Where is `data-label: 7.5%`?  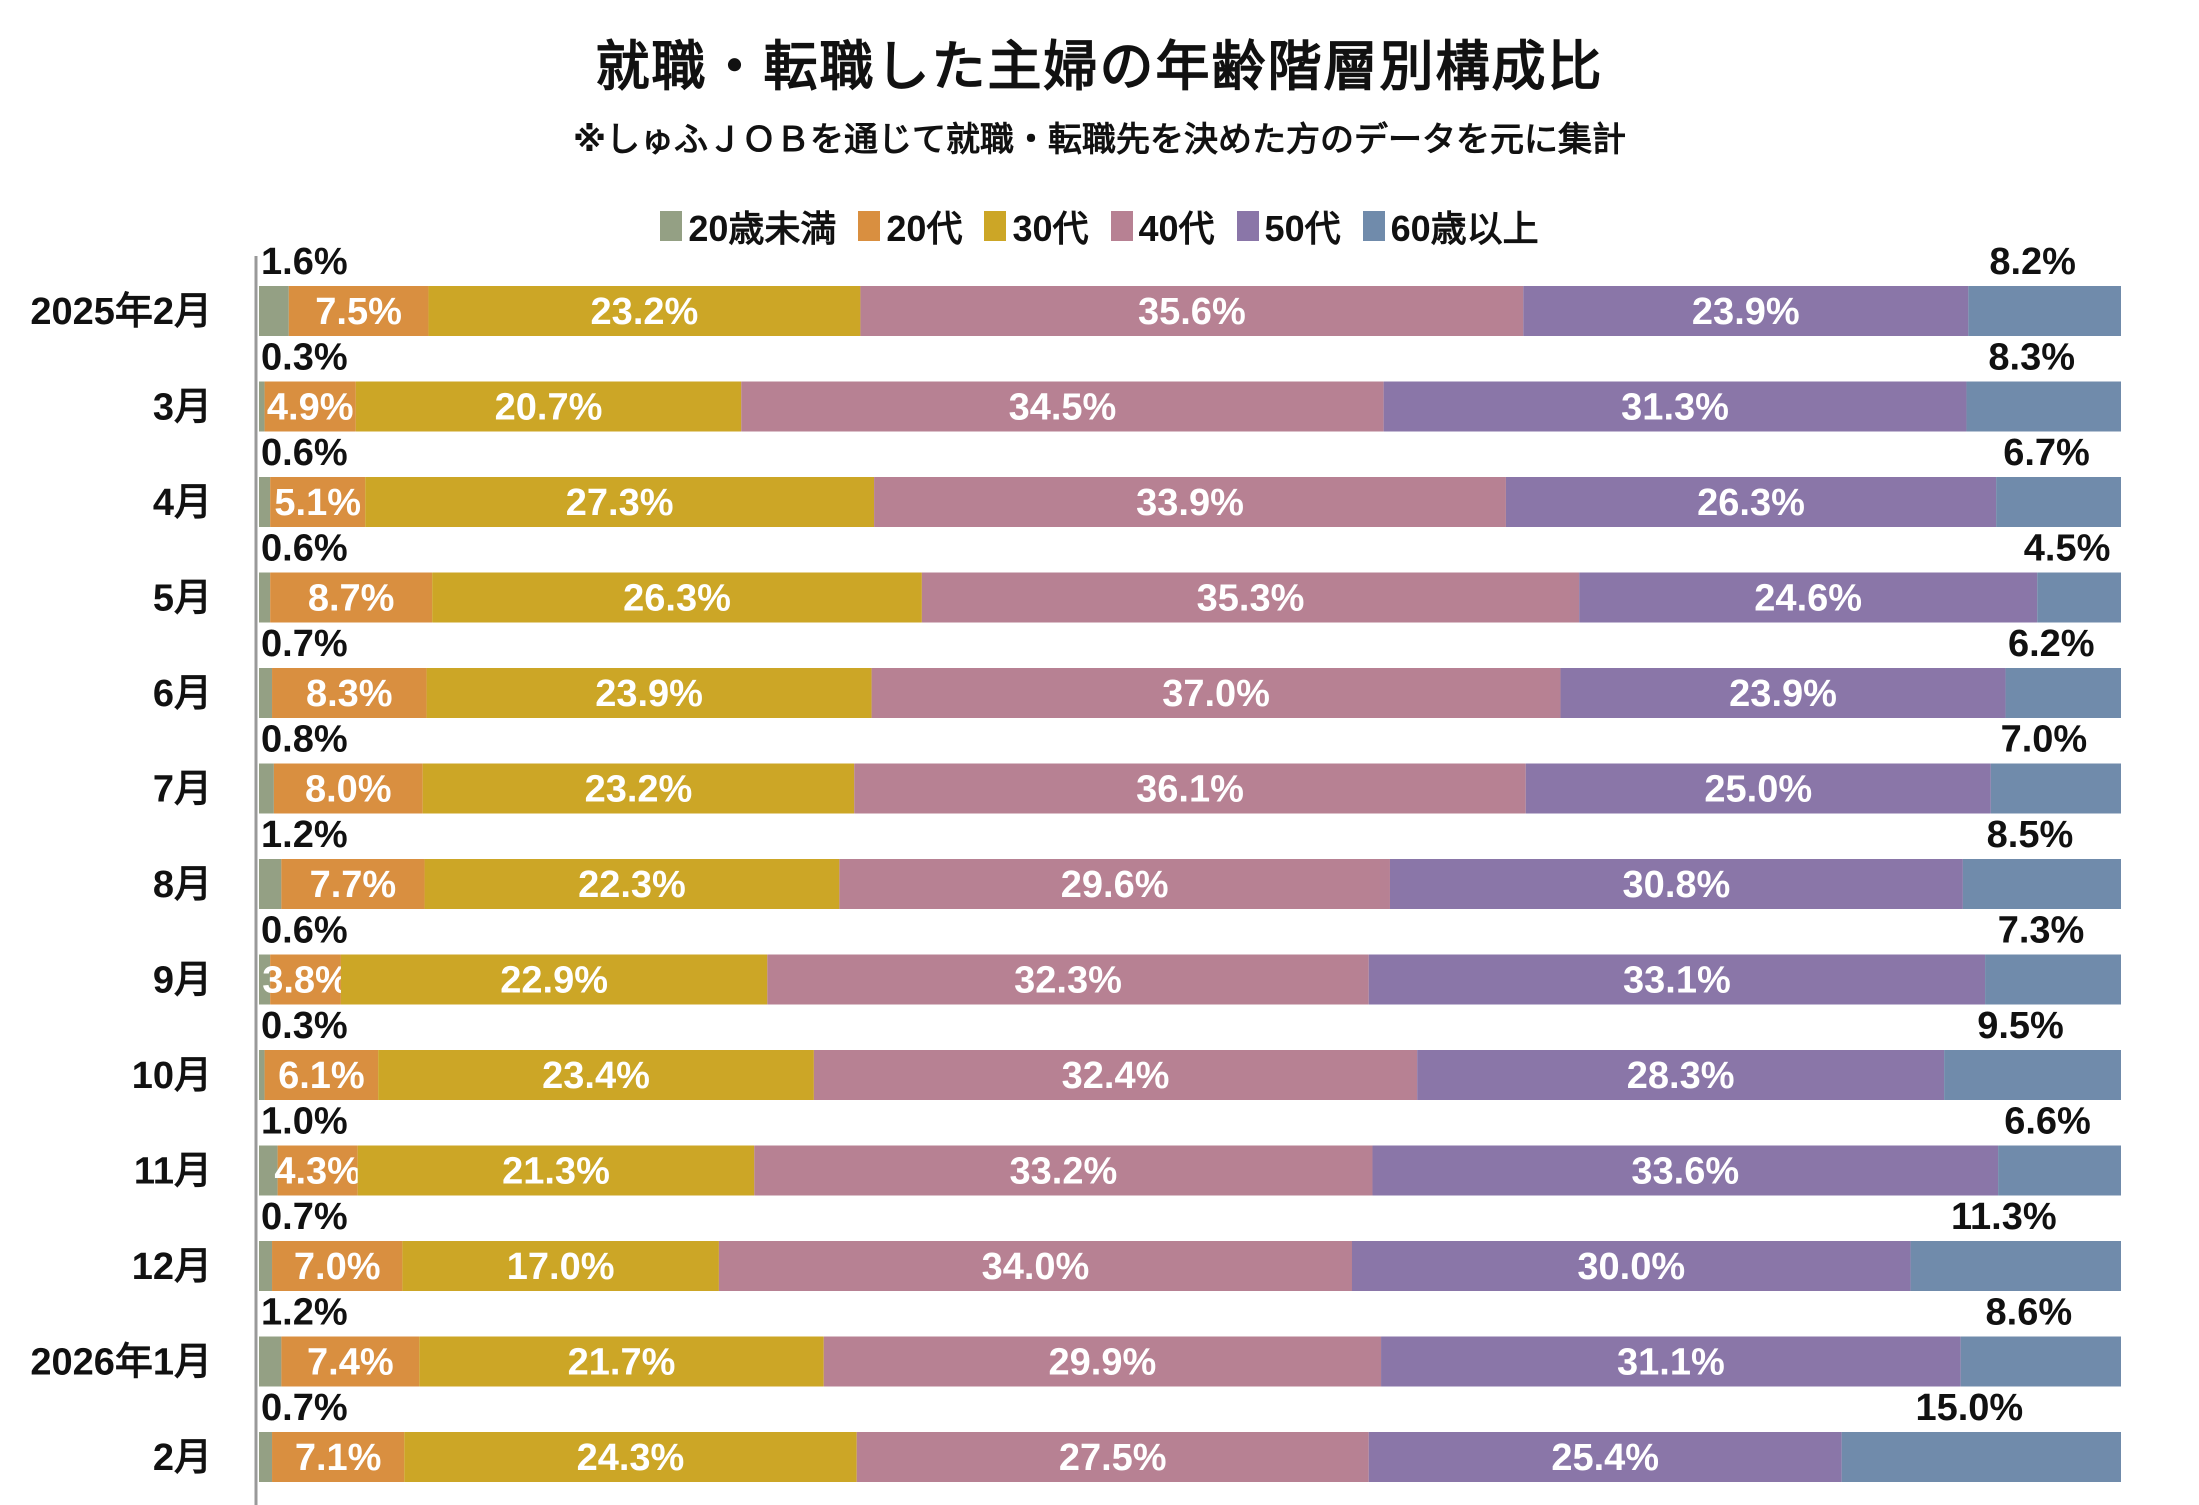 data-label: 7.5% is located at coordinates (358, 312).